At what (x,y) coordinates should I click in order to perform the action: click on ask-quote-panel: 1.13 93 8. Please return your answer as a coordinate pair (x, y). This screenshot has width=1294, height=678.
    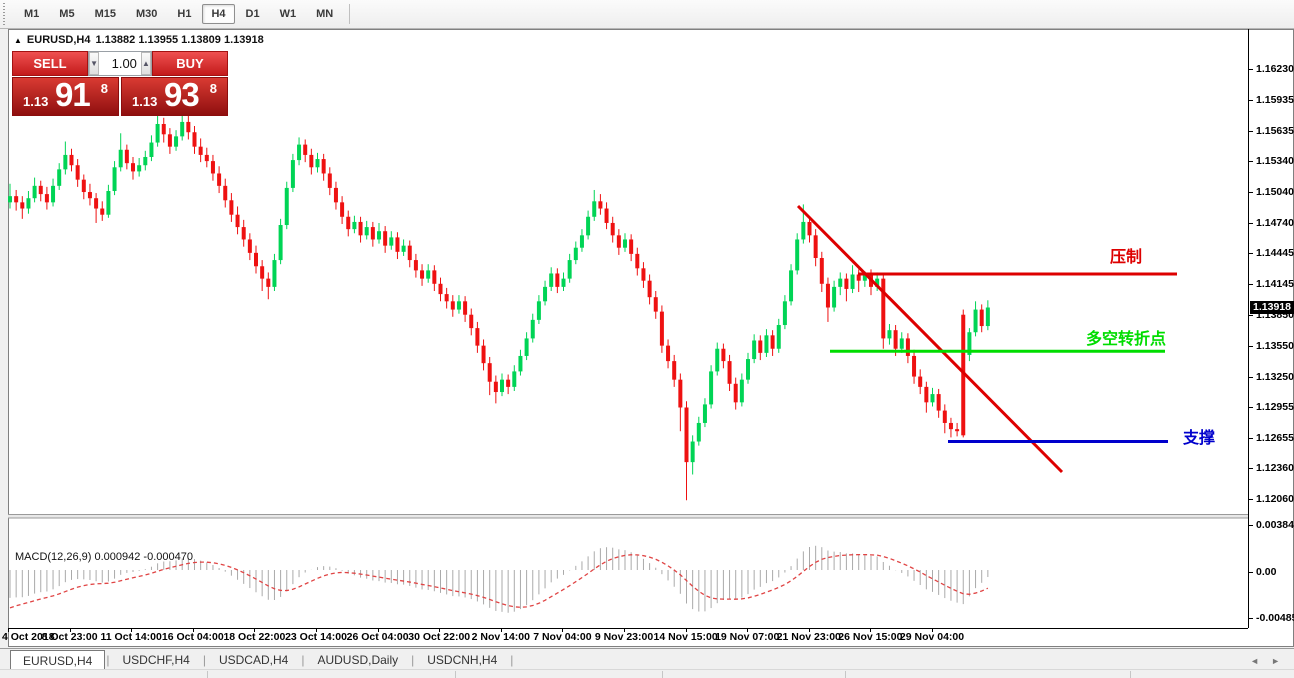
    Looking at the image, I should click on (174, 96).